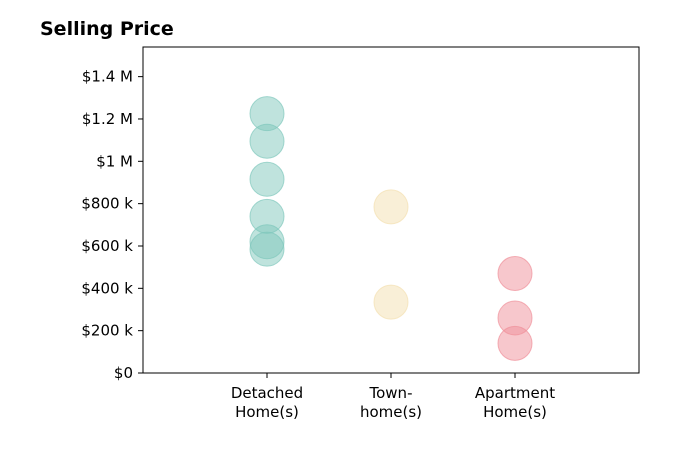 The image size is (679, 462). What do you see at coordinates (123, 373) in the screenshot?
I see `y-tick-label: $0` at bounding box center [123, 373].